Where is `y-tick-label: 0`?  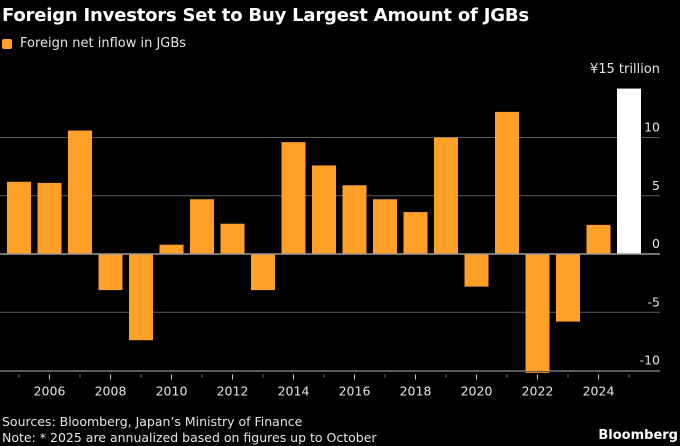
y-tick-label: 0 is located at coordinates (656, 243).